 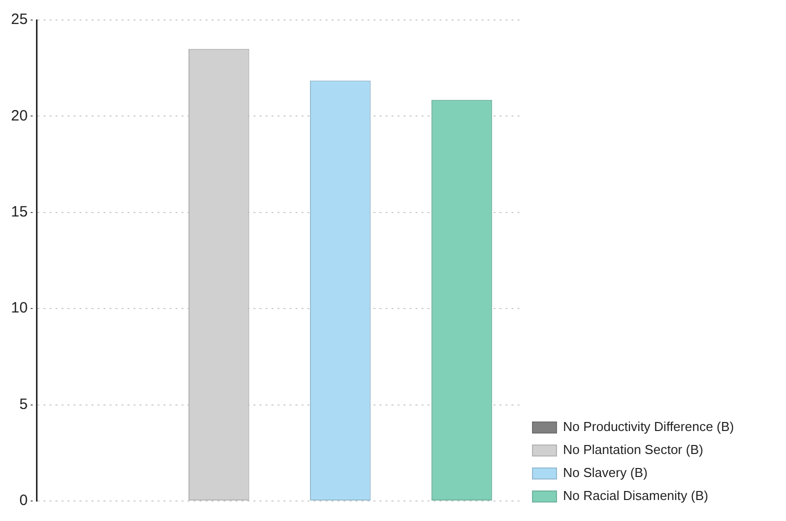 I want to click on legend-label: No Slavery (B), so click(x=605, y=472).